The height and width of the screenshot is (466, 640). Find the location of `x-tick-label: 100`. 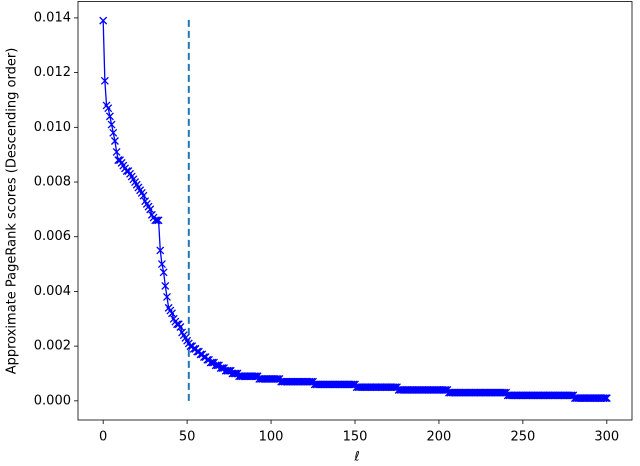

x-tick-label: 100 is located at coordinates (271, 437).